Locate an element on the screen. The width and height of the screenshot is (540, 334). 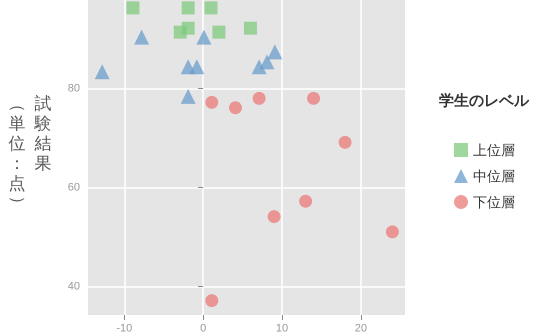
x-tick-label: 10 is located at coordinates (282, 328).